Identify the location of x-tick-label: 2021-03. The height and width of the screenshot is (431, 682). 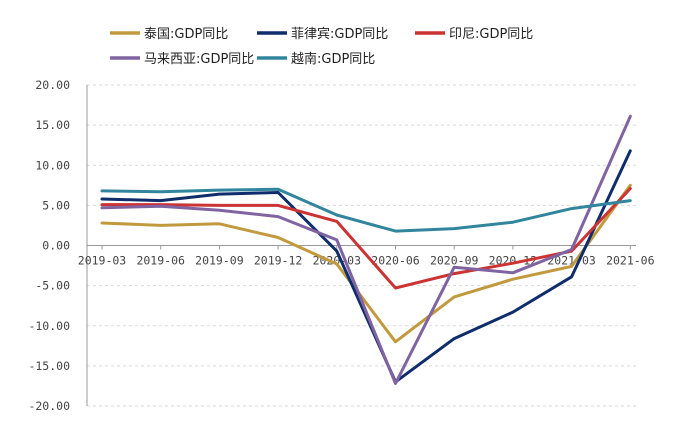
(571, 261).